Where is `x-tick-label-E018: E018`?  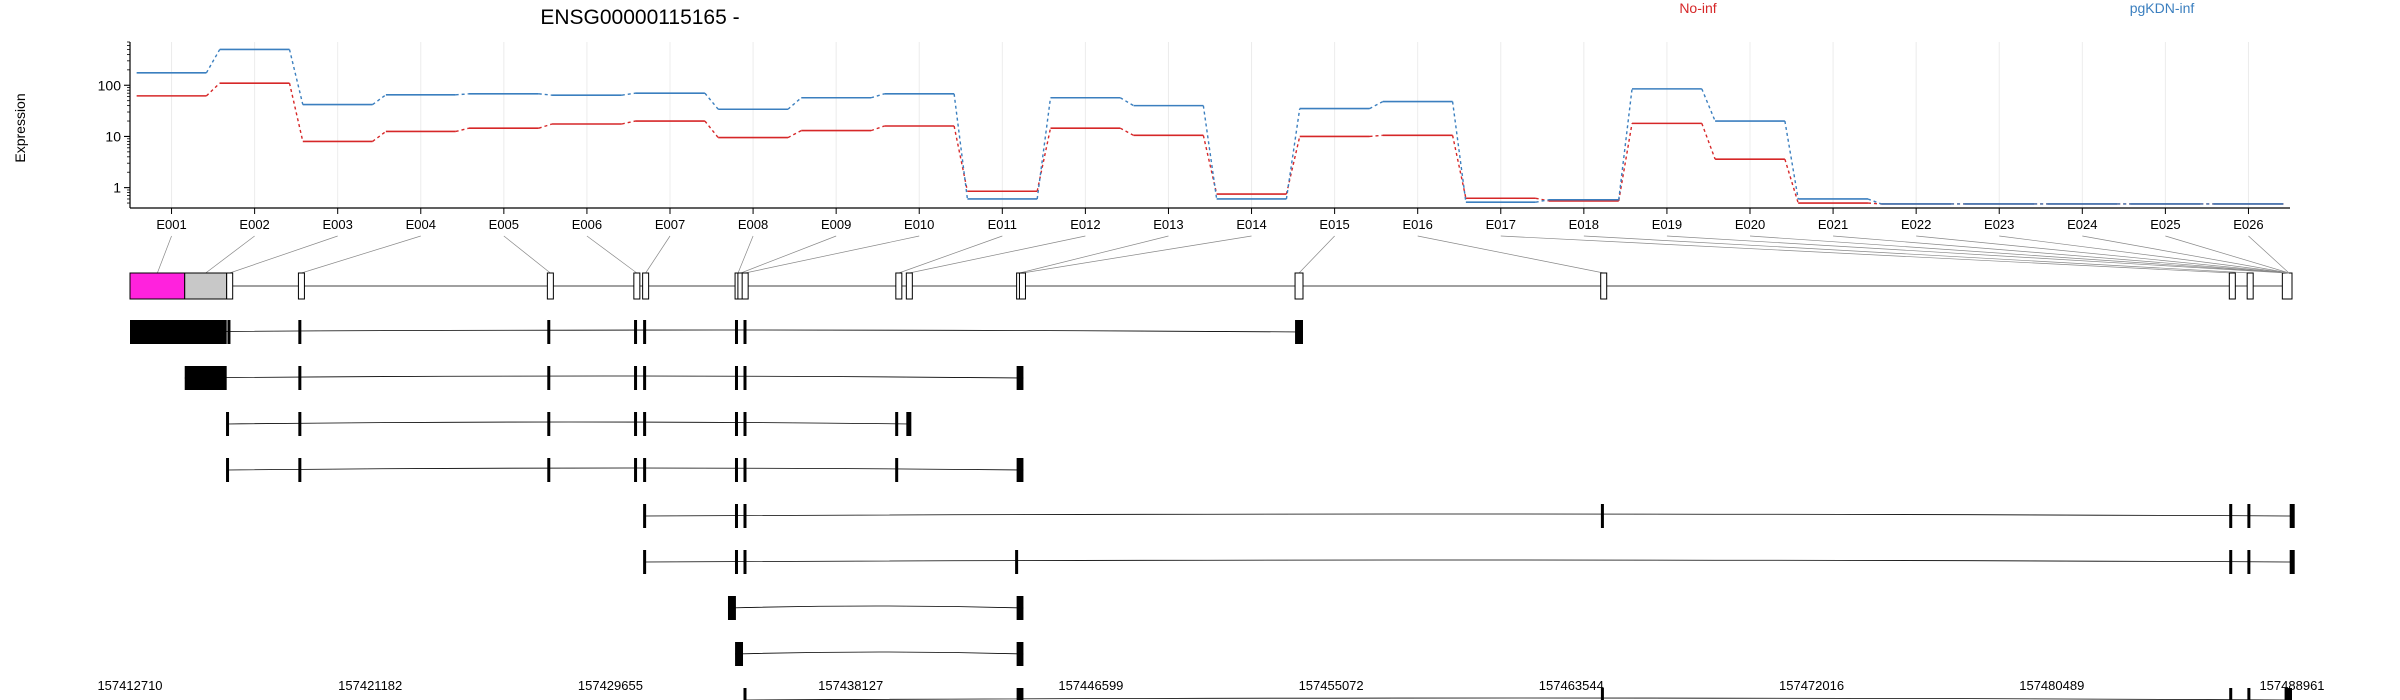
x-tick-label-E018: E018 is located at coordinates (1584, 224).